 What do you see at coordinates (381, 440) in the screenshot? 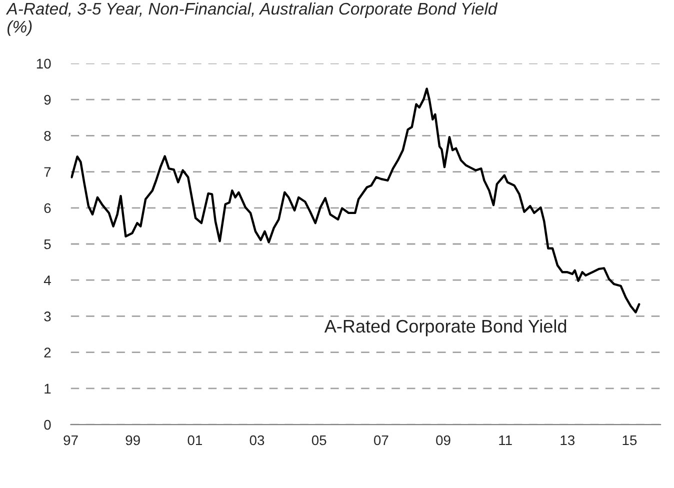
I see `x-tick-label: 07` at bounding box center [381, 440].